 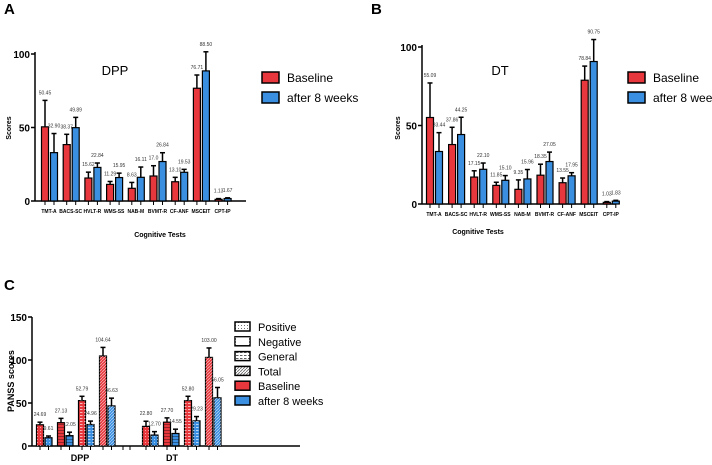 I want to click on data-label: 46.63, so click(x=111, y=391).